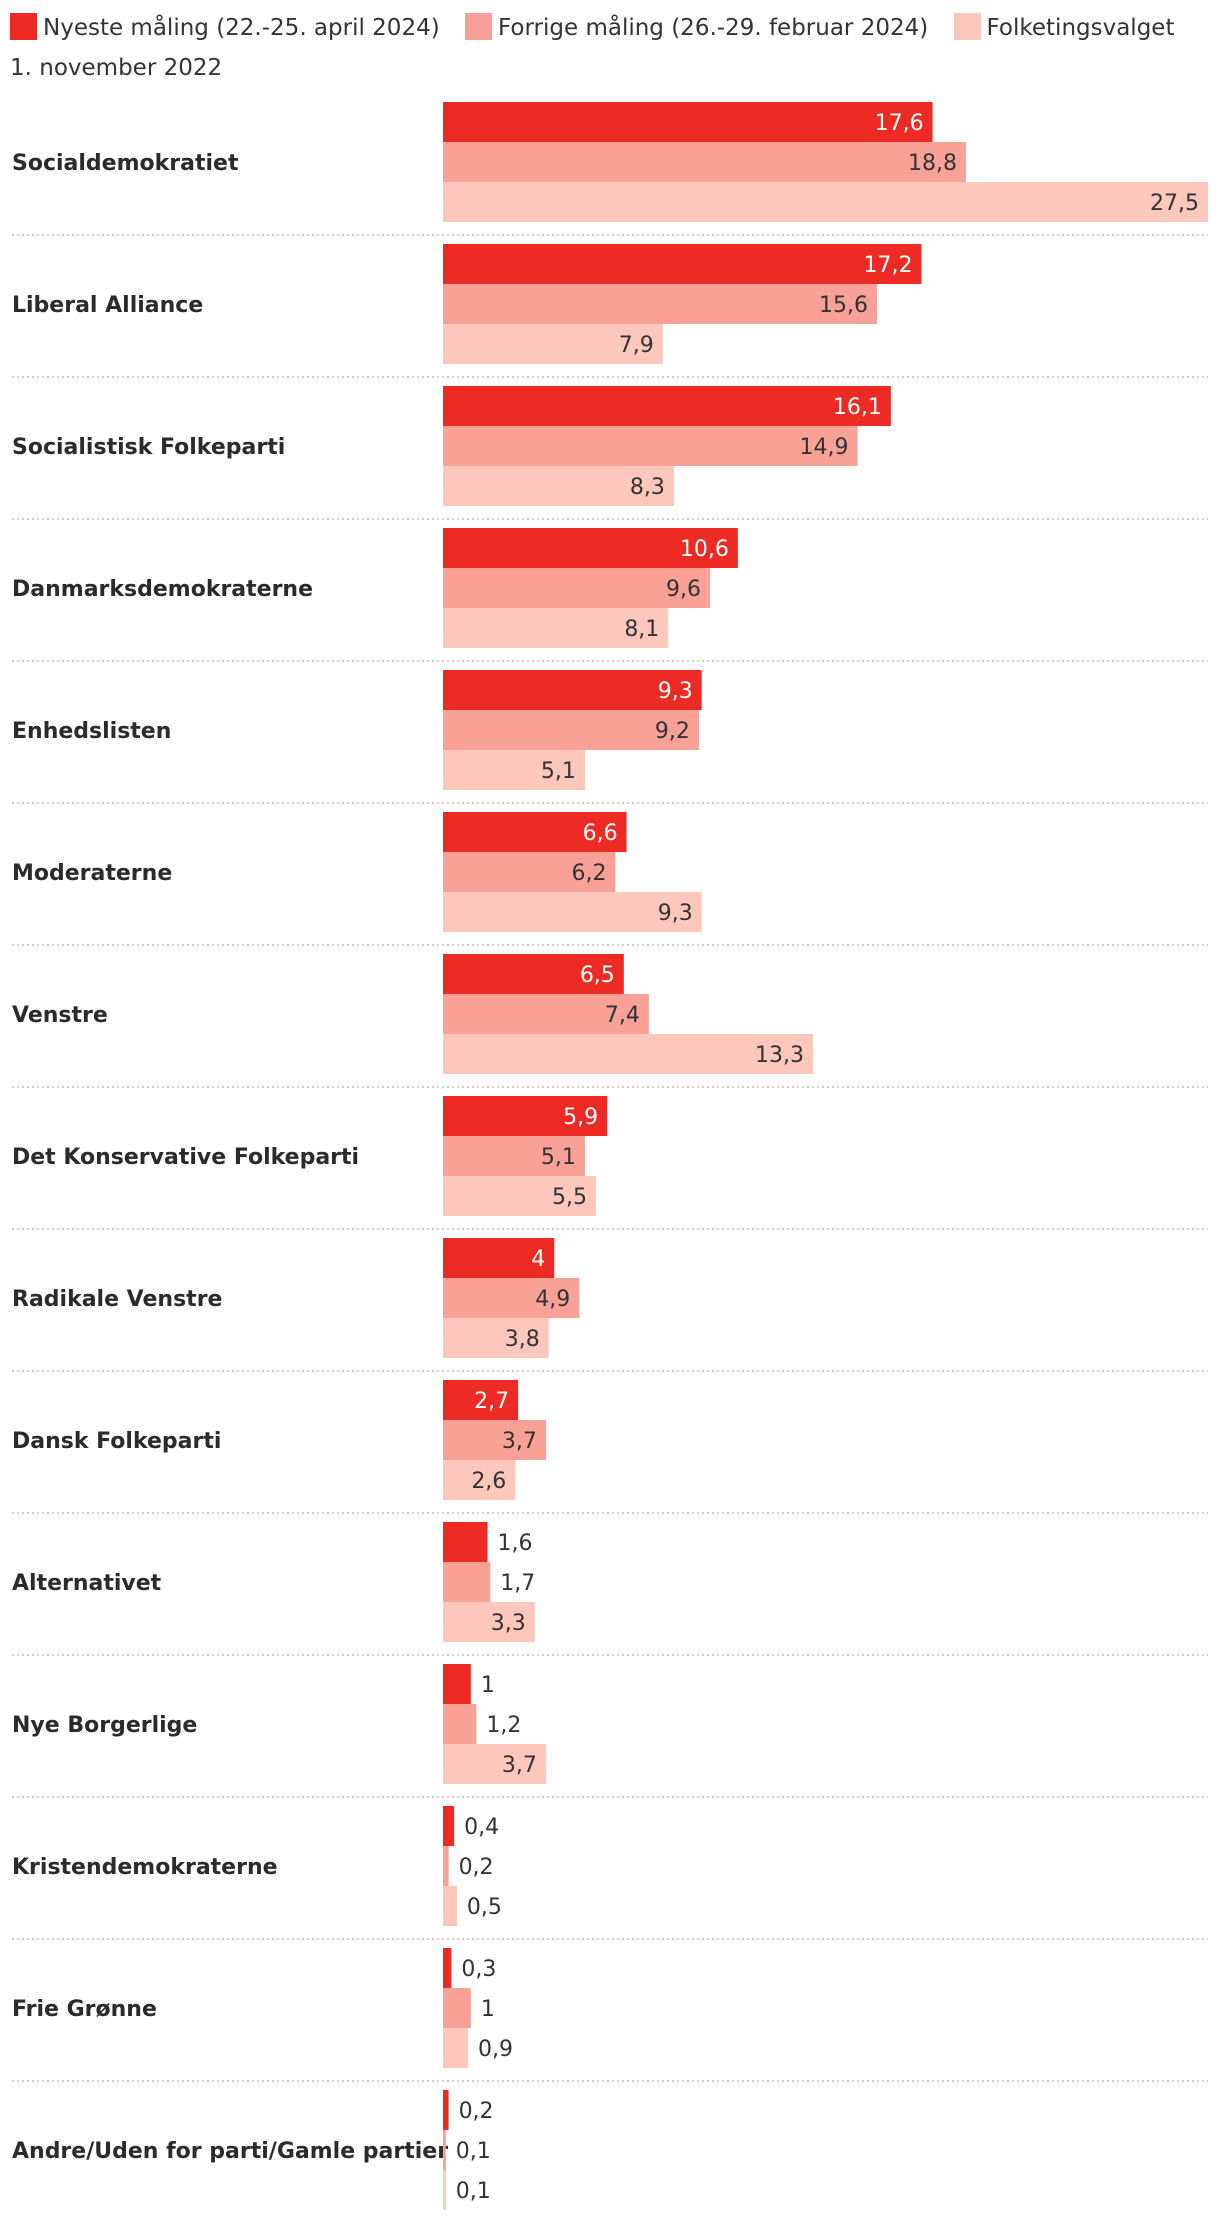 The height and width of the screenshot is (2222, 1220). Describe the element at coordinates (91, 731) in the screenshot. I see `category-label: Enhedslisten` at that location.